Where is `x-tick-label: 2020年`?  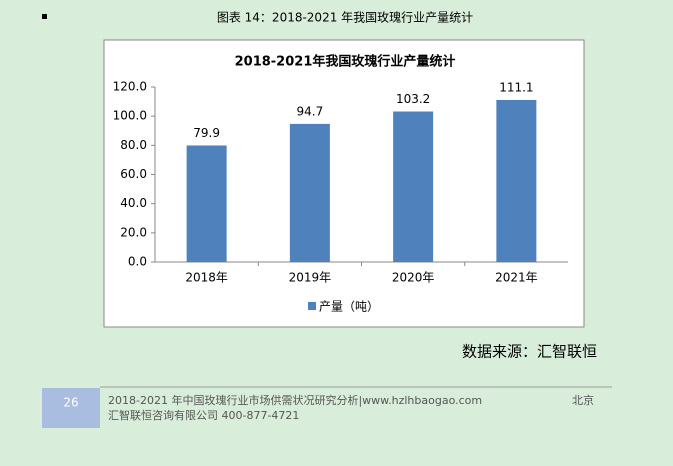 x-tick-label: 2020年 is located at coordinates (413, 278).